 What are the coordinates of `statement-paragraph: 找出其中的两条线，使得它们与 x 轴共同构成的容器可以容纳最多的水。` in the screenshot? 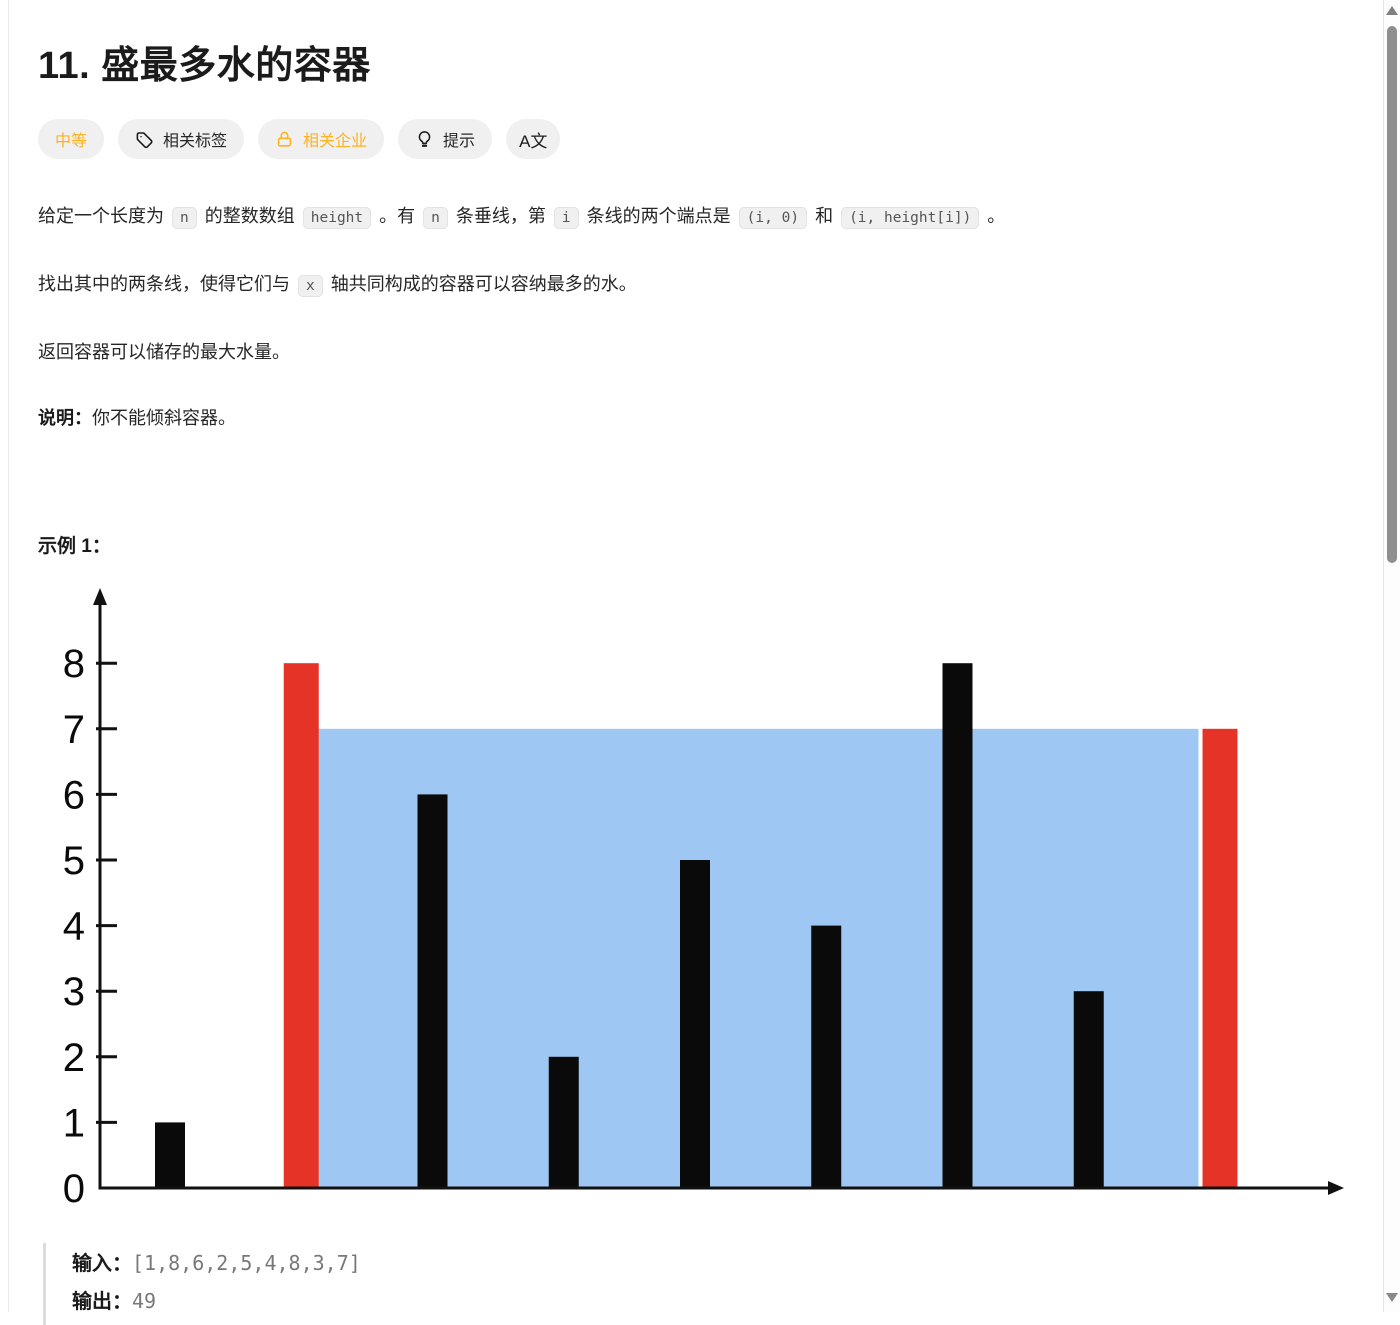 It's located at (700, 285).